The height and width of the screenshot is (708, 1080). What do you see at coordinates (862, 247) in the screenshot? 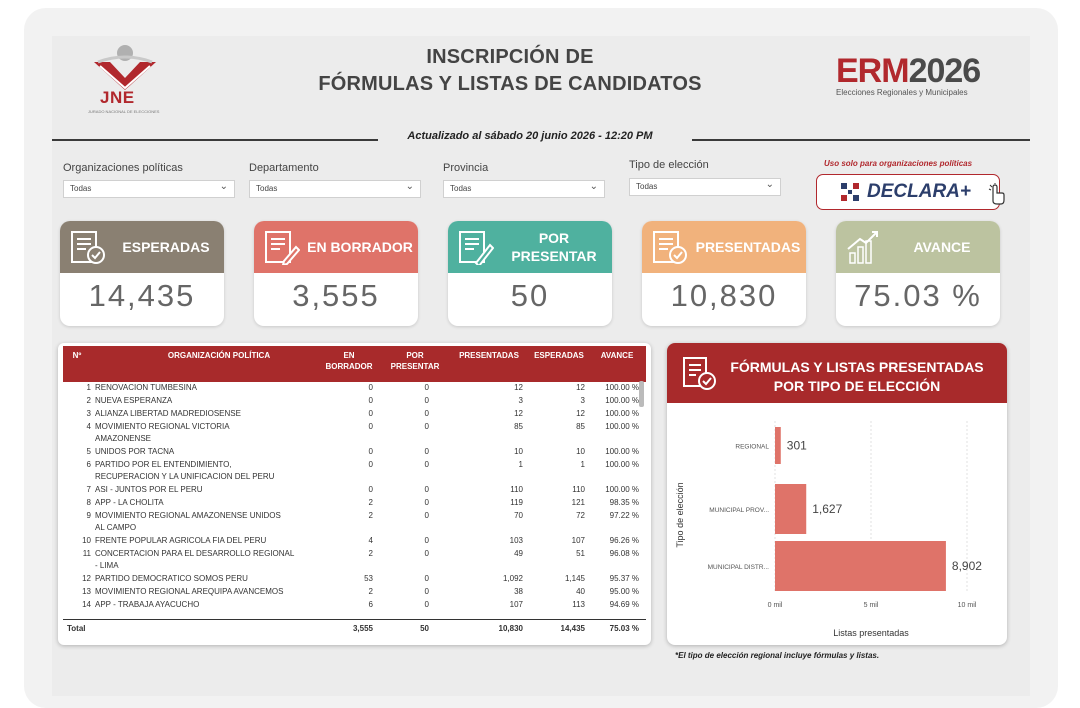
I see `growth-chart-icon` at bounding box center [862, 247].